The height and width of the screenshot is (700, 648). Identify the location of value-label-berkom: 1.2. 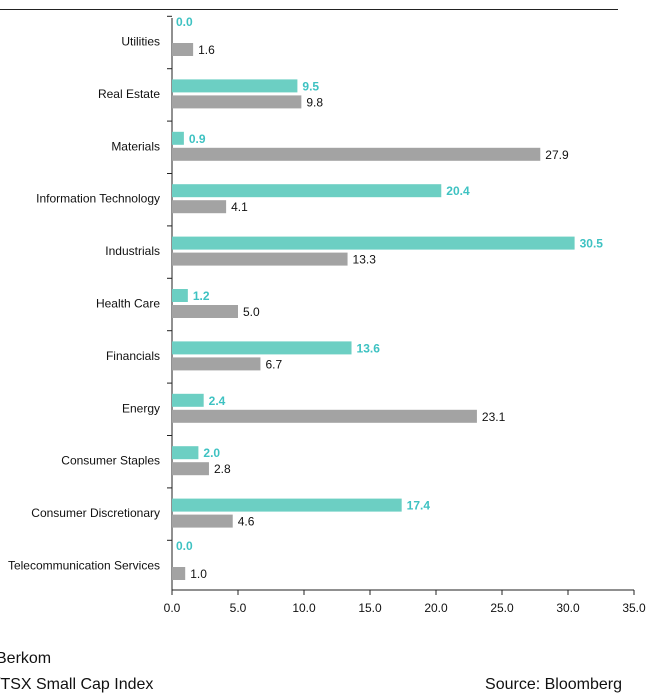
(201, 296).